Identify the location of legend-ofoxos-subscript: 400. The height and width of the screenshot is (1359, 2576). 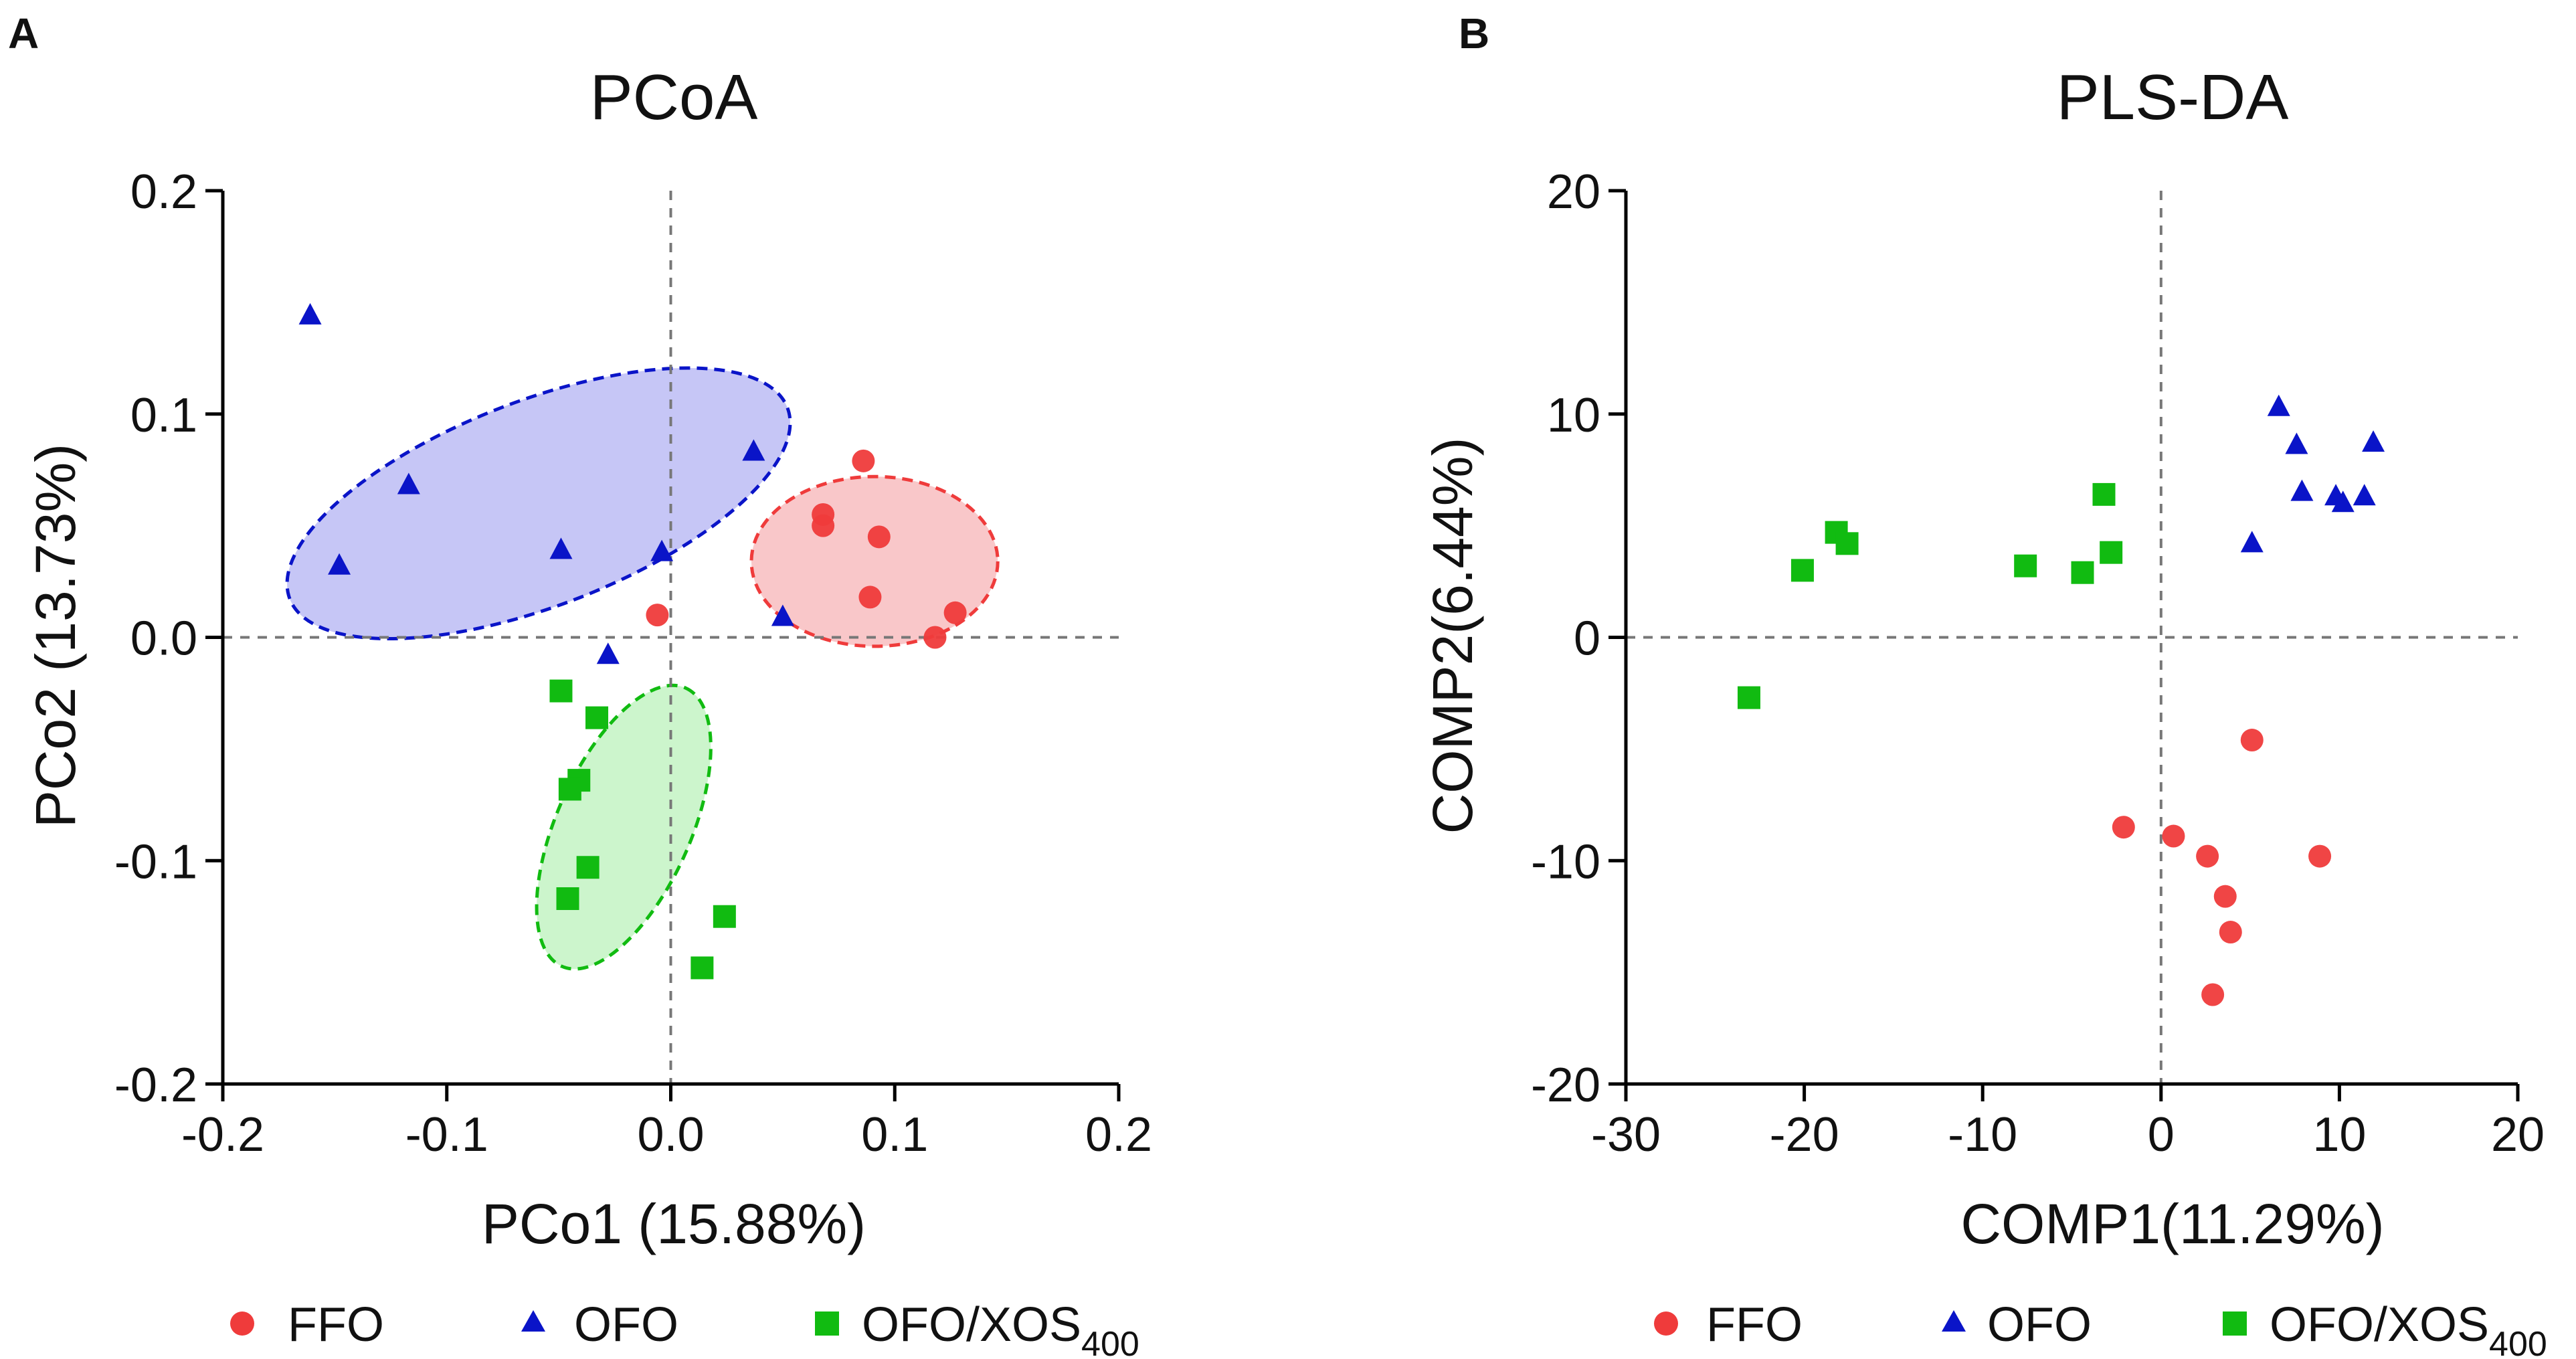
(1110, 1342).